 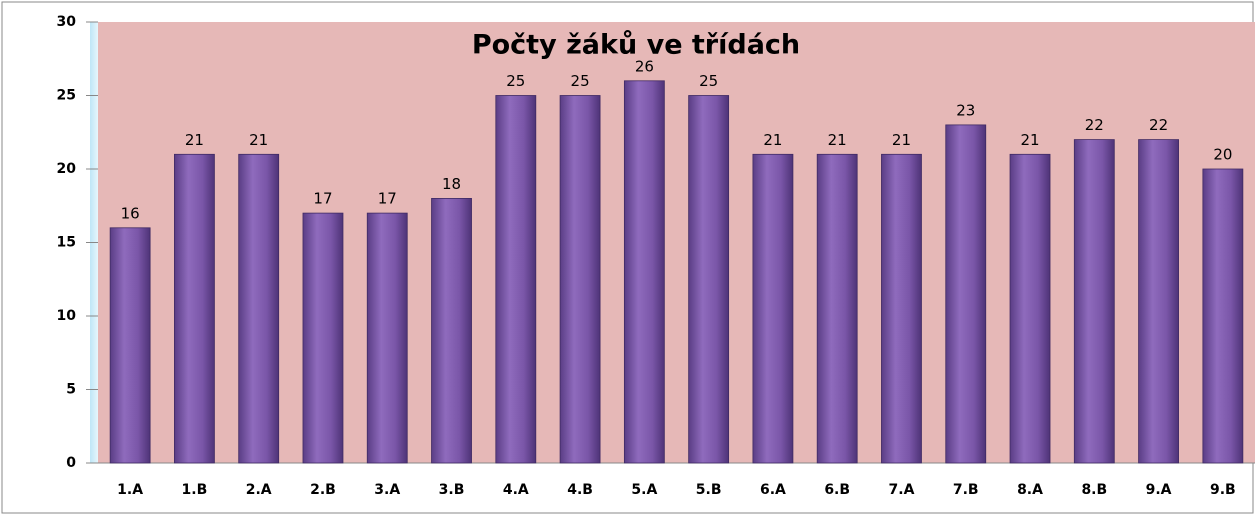 I want to click on data-label: 23, so click(x=965, y=110).